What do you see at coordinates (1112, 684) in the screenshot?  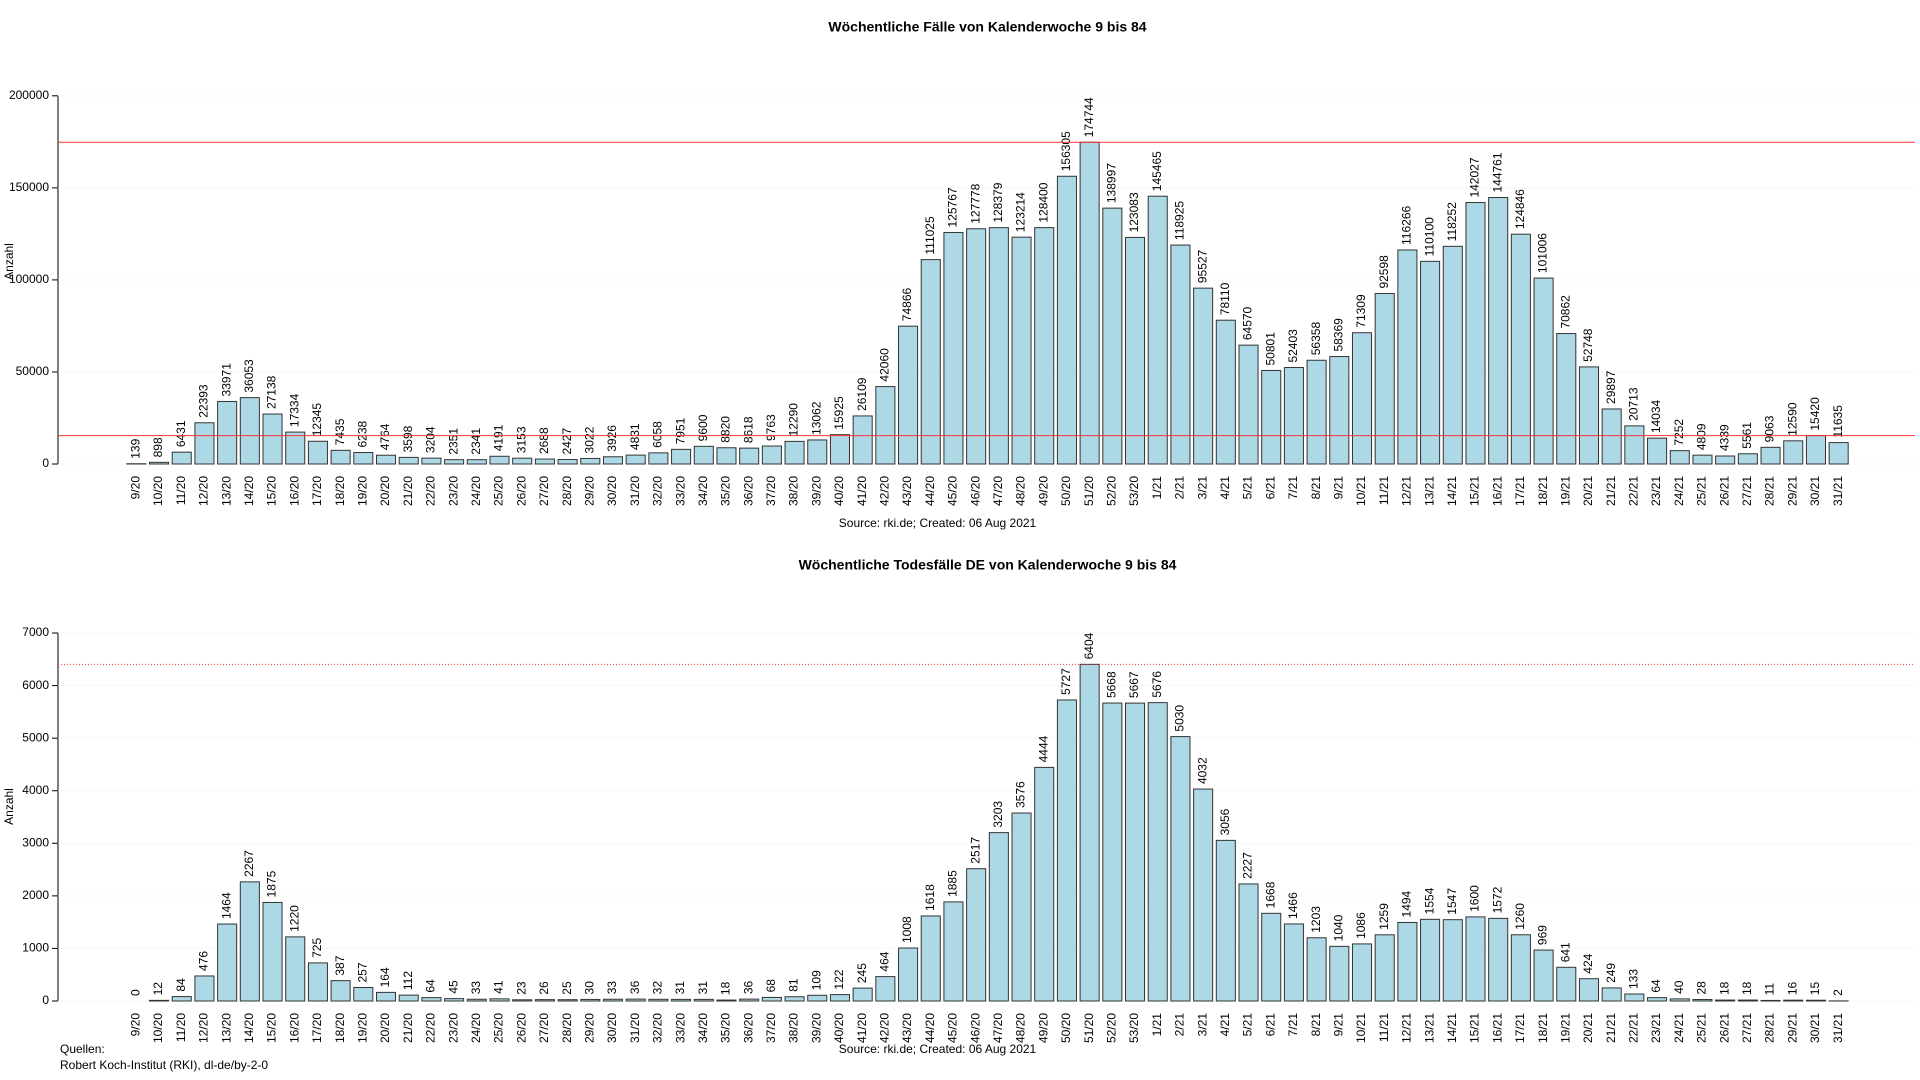 I see `value-label: 5668` at bounding box center [1112, 684].